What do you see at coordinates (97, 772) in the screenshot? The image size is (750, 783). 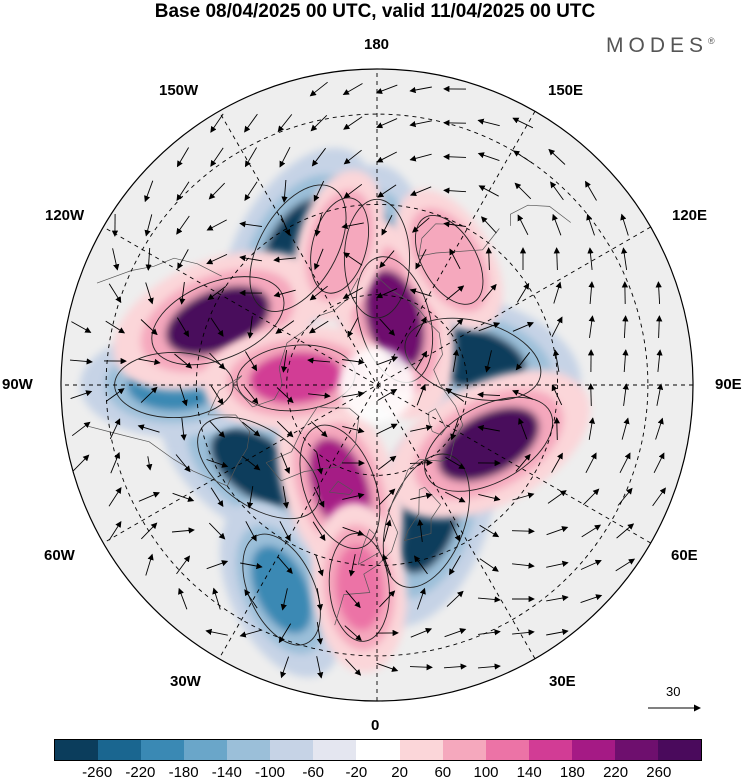 I see `colorbar-tick-label: -260` at bounding box center [97, 772].